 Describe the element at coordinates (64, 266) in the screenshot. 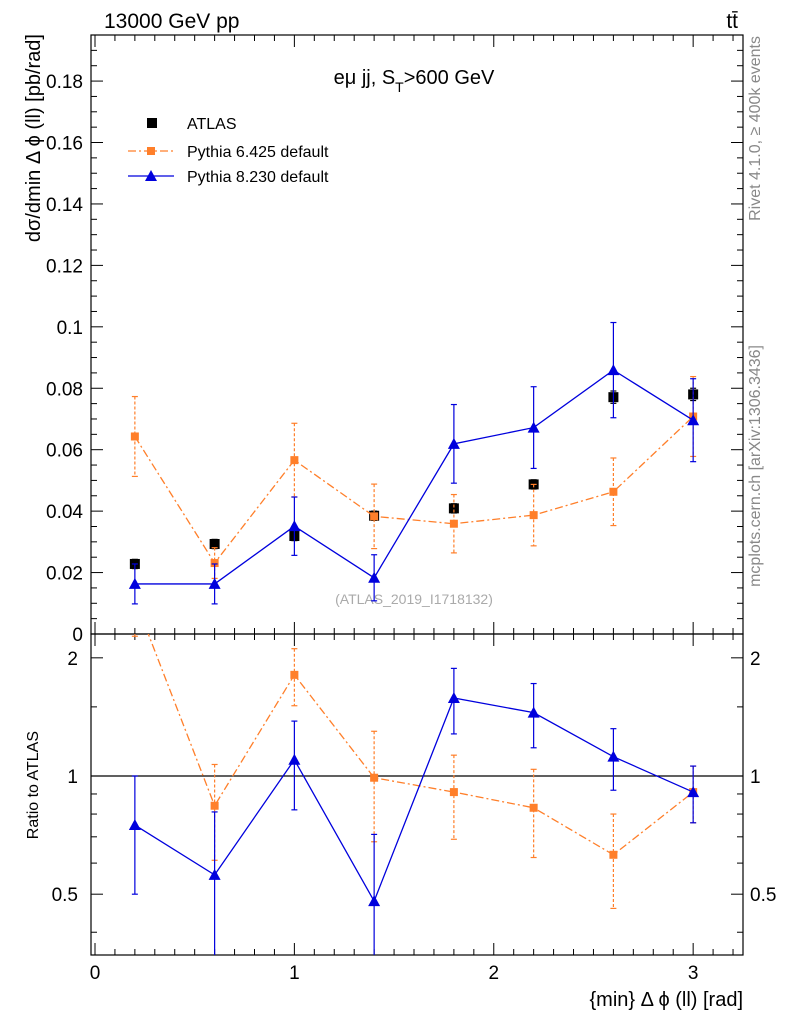

I see `y-tick-label: 0.12` at that location.